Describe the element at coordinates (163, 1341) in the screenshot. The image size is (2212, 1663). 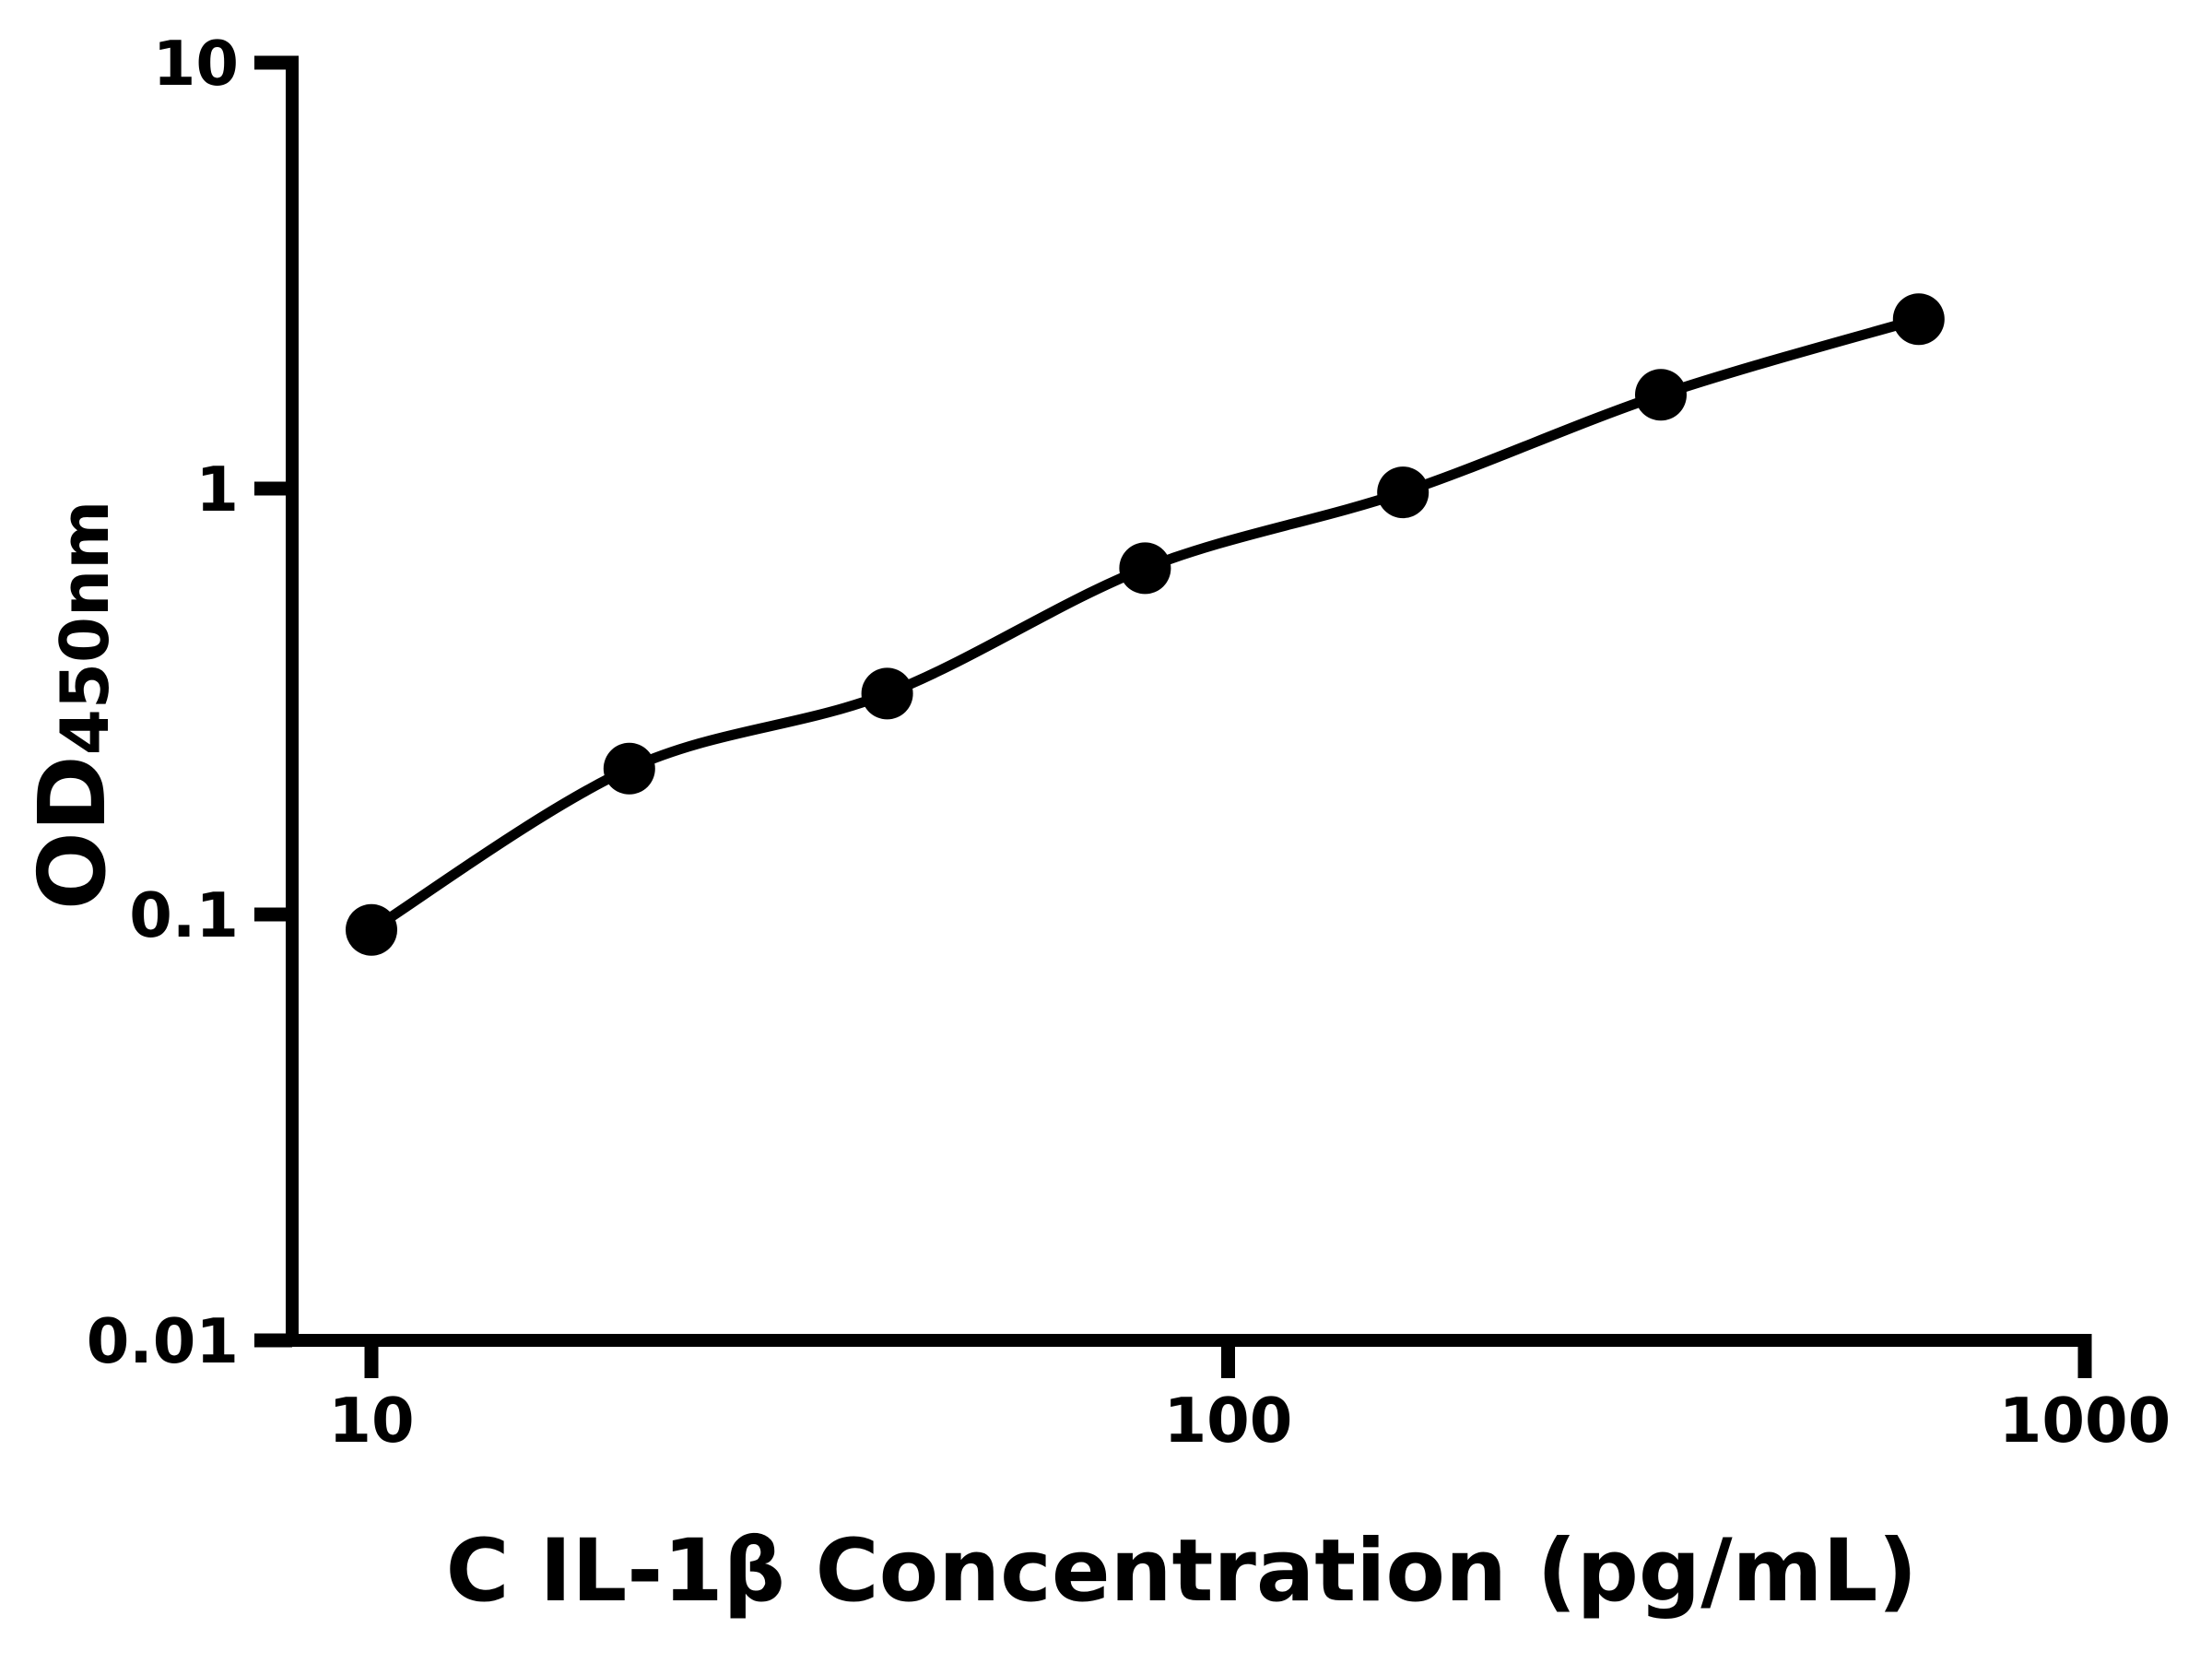
I see `y-tick-label: 0.01` at that location.